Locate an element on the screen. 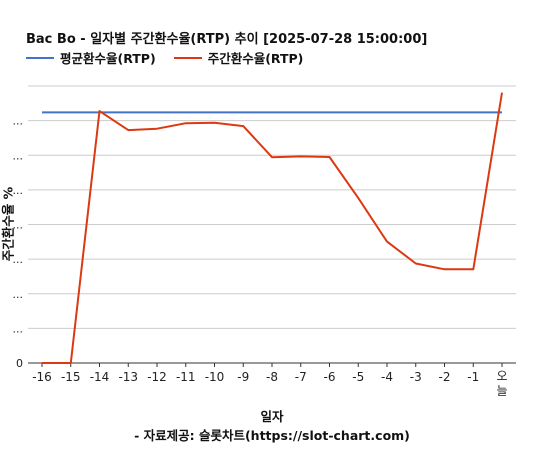 This screenshot has height=450, width=544. legend-label-average: 평균환수율(RTP) is located at coordinates (108, 58).